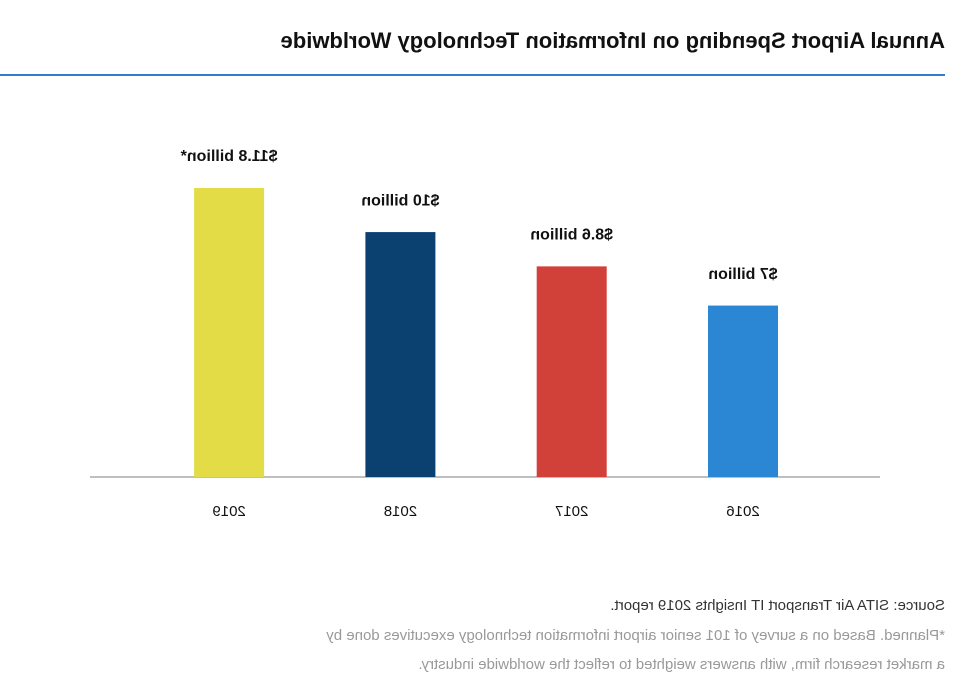  I want to click on value-label: $8.6 billion, so click(571, 235).